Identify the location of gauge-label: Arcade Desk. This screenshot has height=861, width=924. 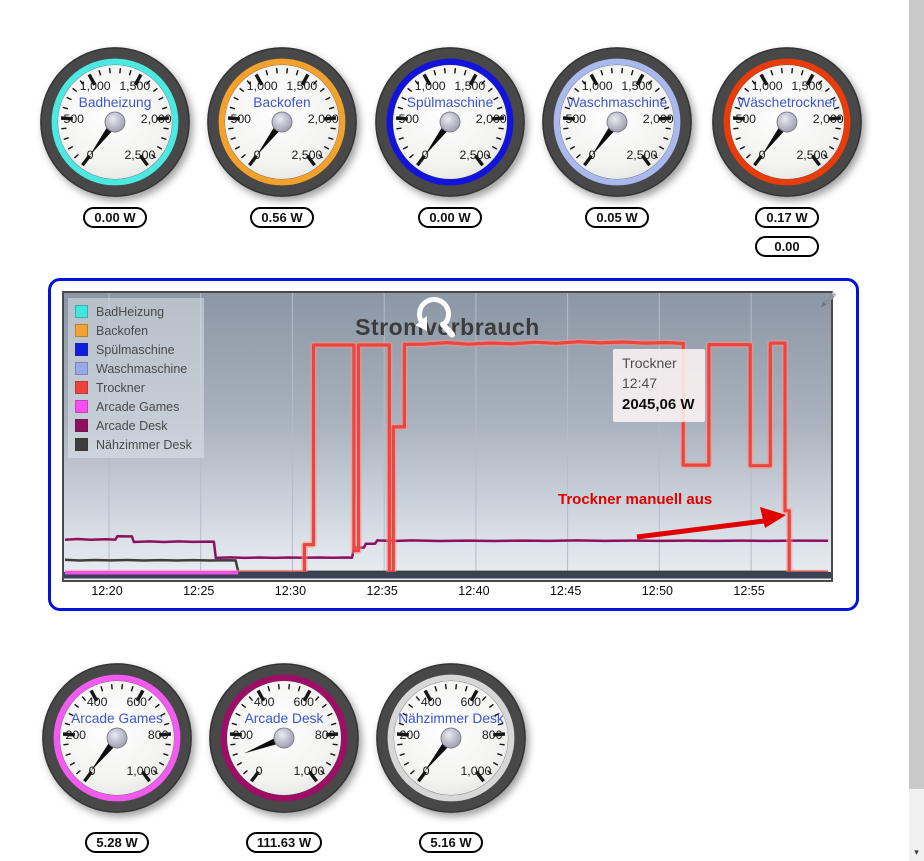
(284, 718).